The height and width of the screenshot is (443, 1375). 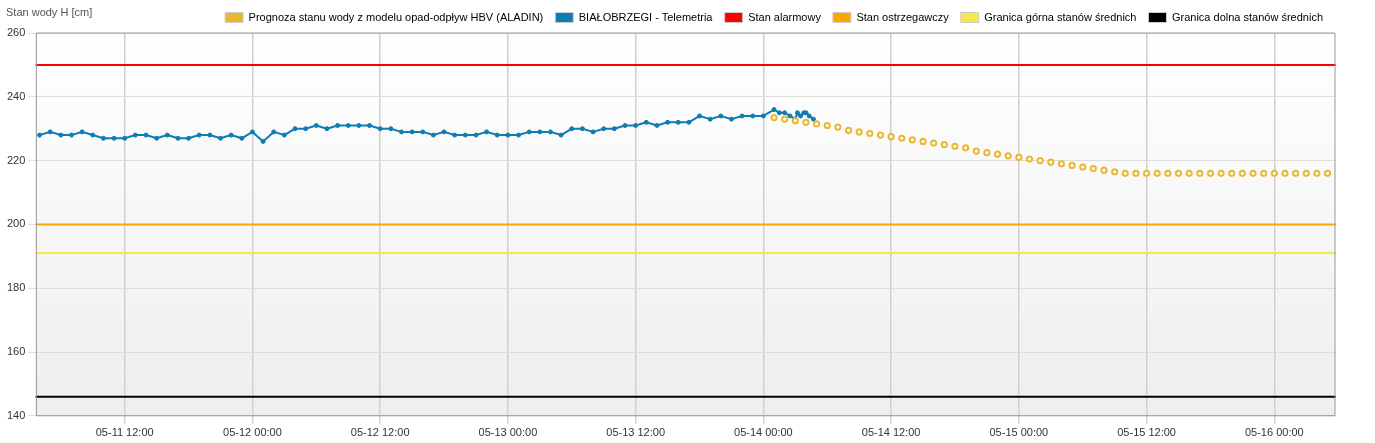 What do you see at coordinates (16, 414) in the screenshot?
I see `y-tick-label: 140` at bounding box center [16, 414].